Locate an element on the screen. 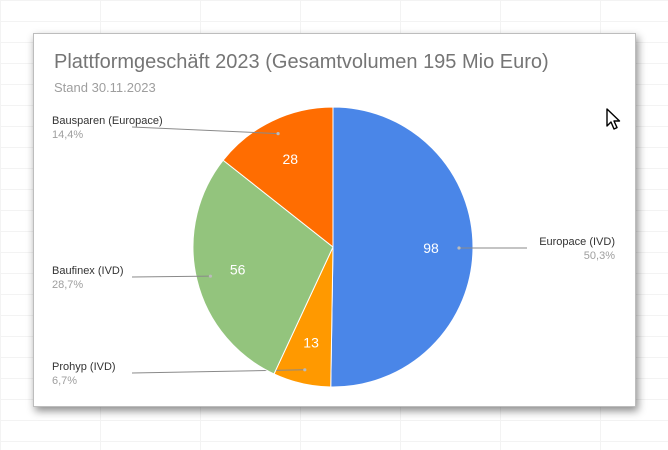  leader-line-baufinex-ivd is located at coordinates (171, 276).